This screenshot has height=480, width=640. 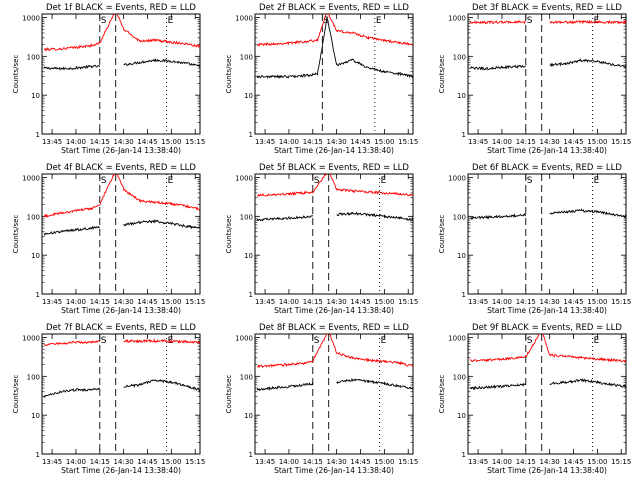 What do you see at coordinates (547, 8) in the screenshot?
I see `panel-title: Det 3f BLACK = Events, RED = LLD` at bounding box center [547, 8].